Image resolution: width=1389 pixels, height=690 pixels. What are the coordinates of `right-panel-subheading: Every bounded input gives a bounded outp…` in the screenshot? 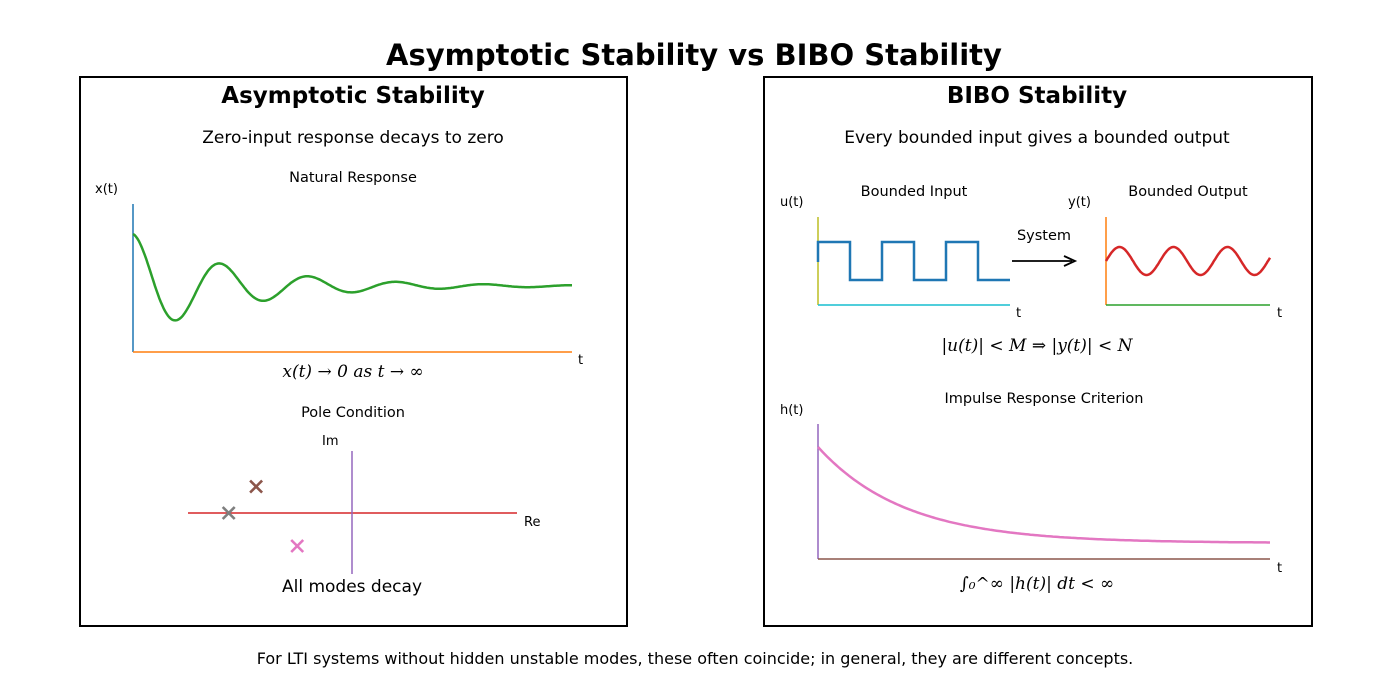 It's located at (1037, 138).